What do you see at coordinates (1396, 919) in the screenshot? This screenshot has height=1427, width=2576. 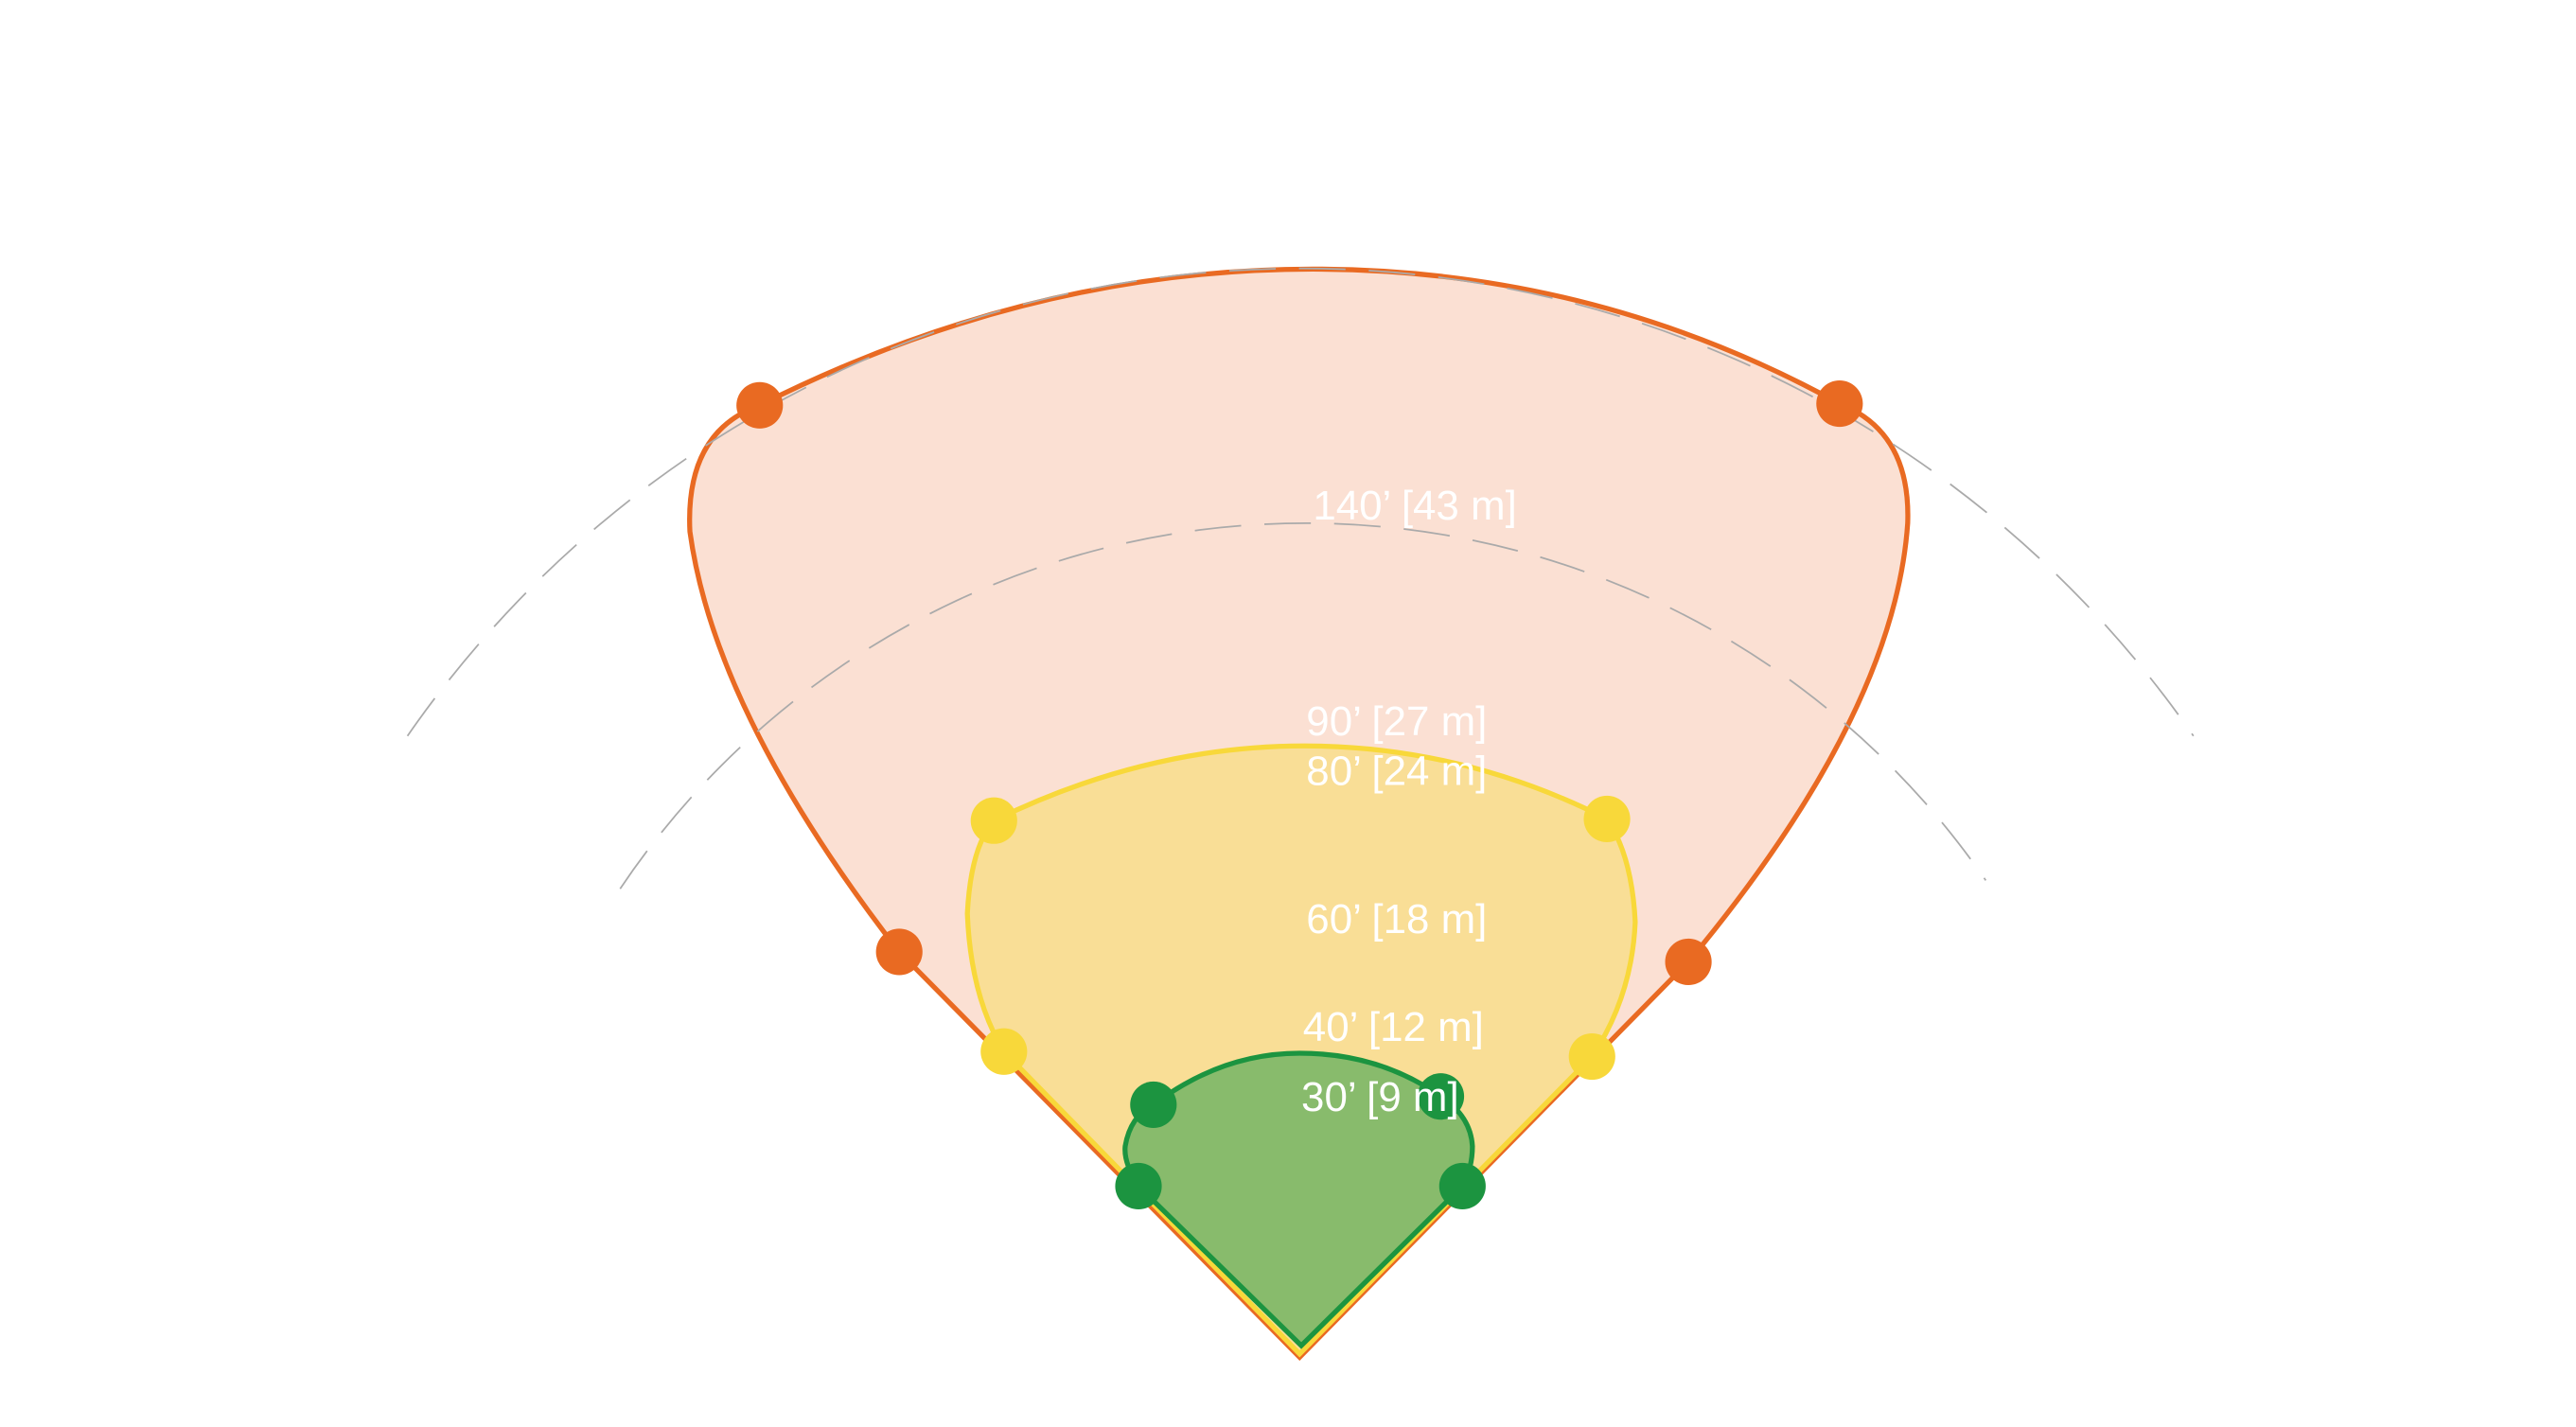 I see `range-label: 60’ [18 m]` at bounding box center [1396, 919].